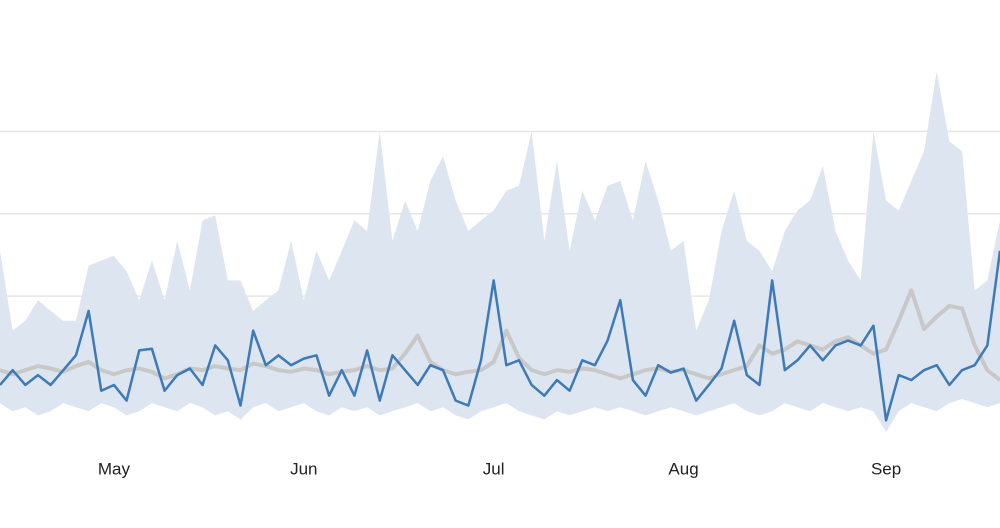 This screenshot has width=1000, height=528. What do you see at coordinates (303, 468) in the screenshot?
I see `x-tick-label: Jun` at bounding box center [303, 468].